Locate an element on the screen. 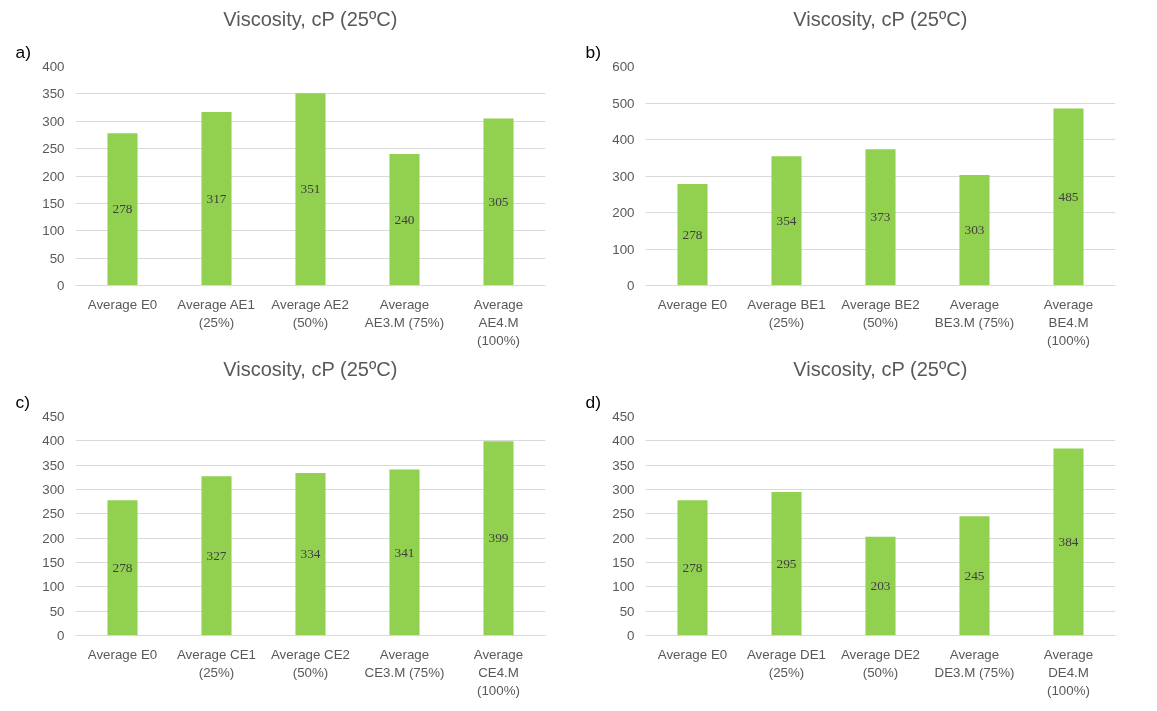 This screenshot has height=711, width=1157. data-label: 303 is located at coordinates (974, 230).